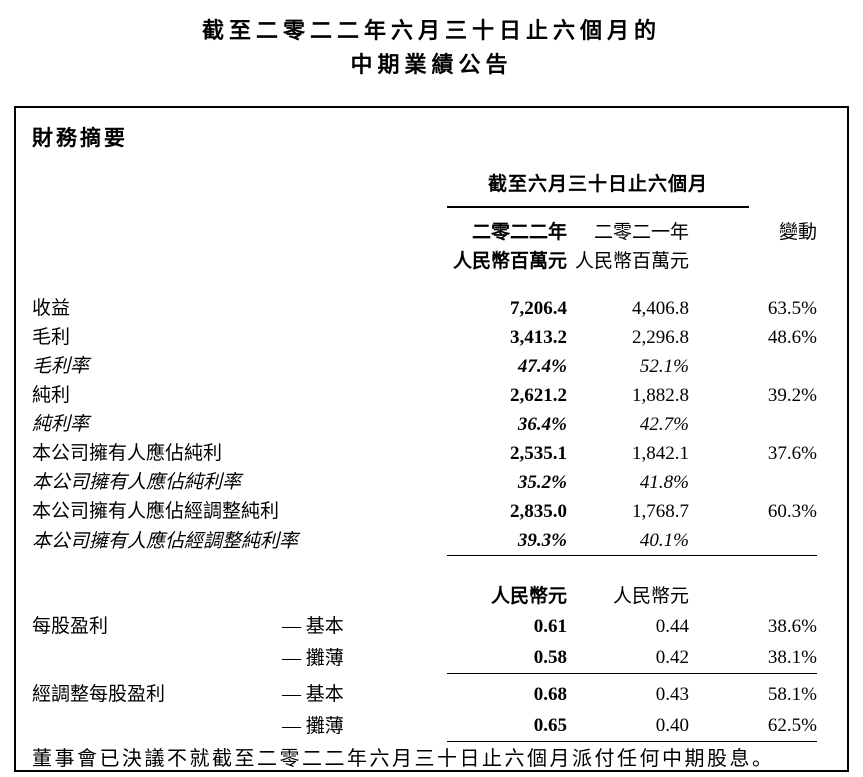 The image size is (863, 777). Describe the element at coordinates (550, 695) in the screenshot. I see `value-2022: 0.68` at that location.